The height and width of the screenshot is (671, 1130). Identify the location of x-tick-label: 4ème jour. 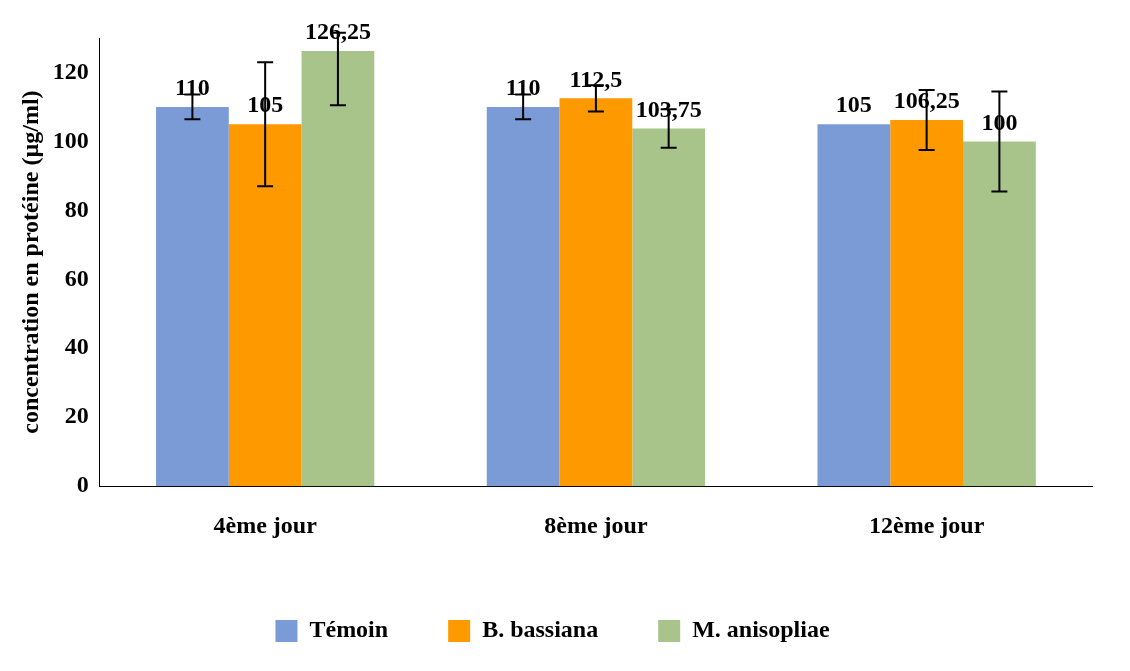
(265, 524).